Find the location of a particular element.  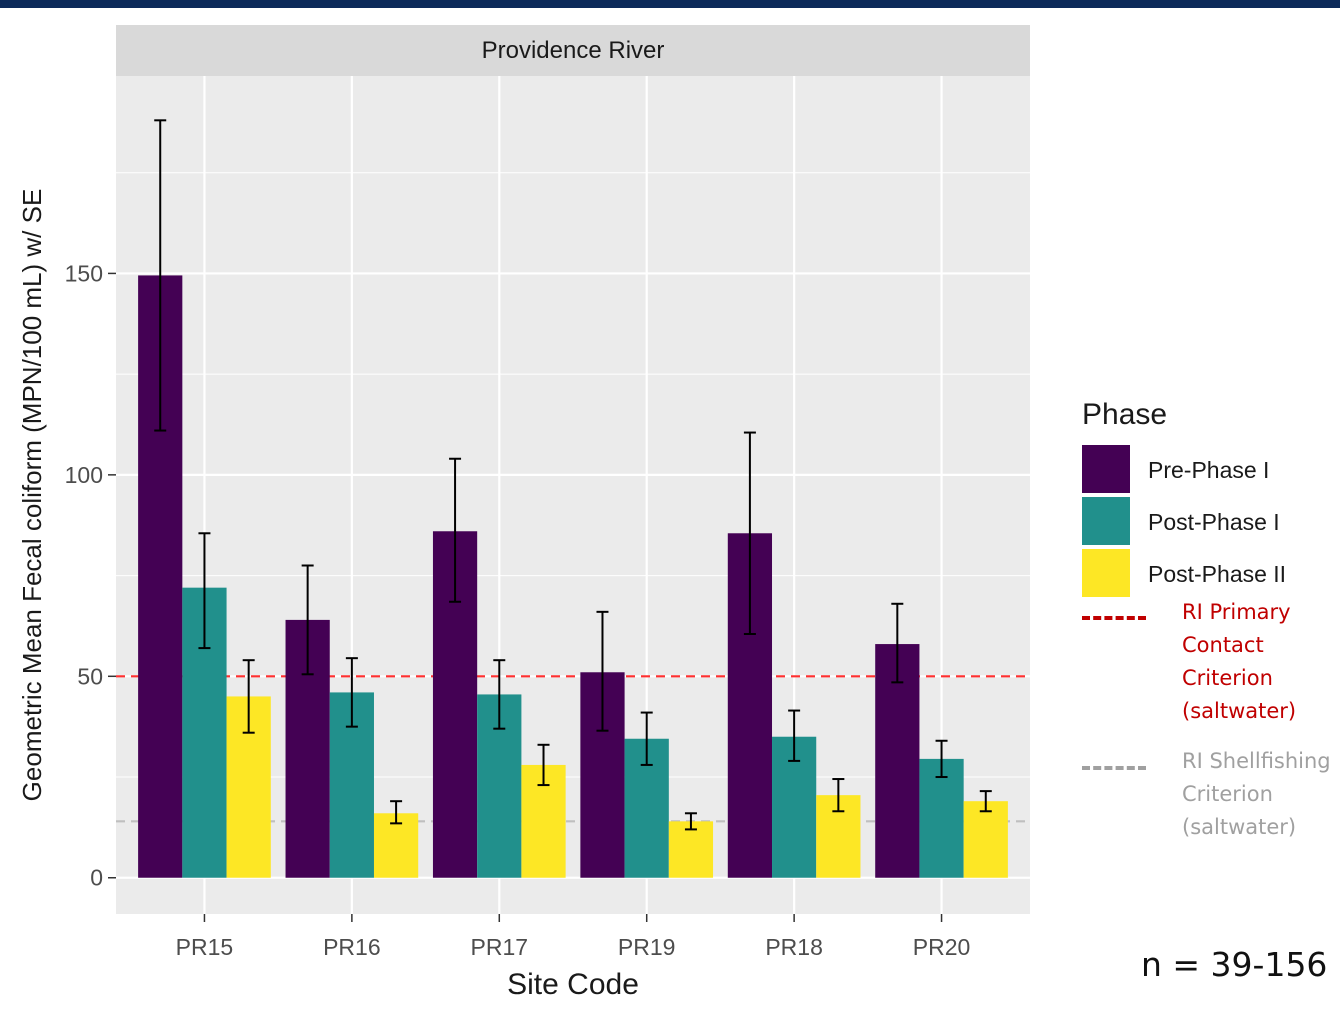

x-tick-label-pr19: PR19 is located at coordinates (647, 947).